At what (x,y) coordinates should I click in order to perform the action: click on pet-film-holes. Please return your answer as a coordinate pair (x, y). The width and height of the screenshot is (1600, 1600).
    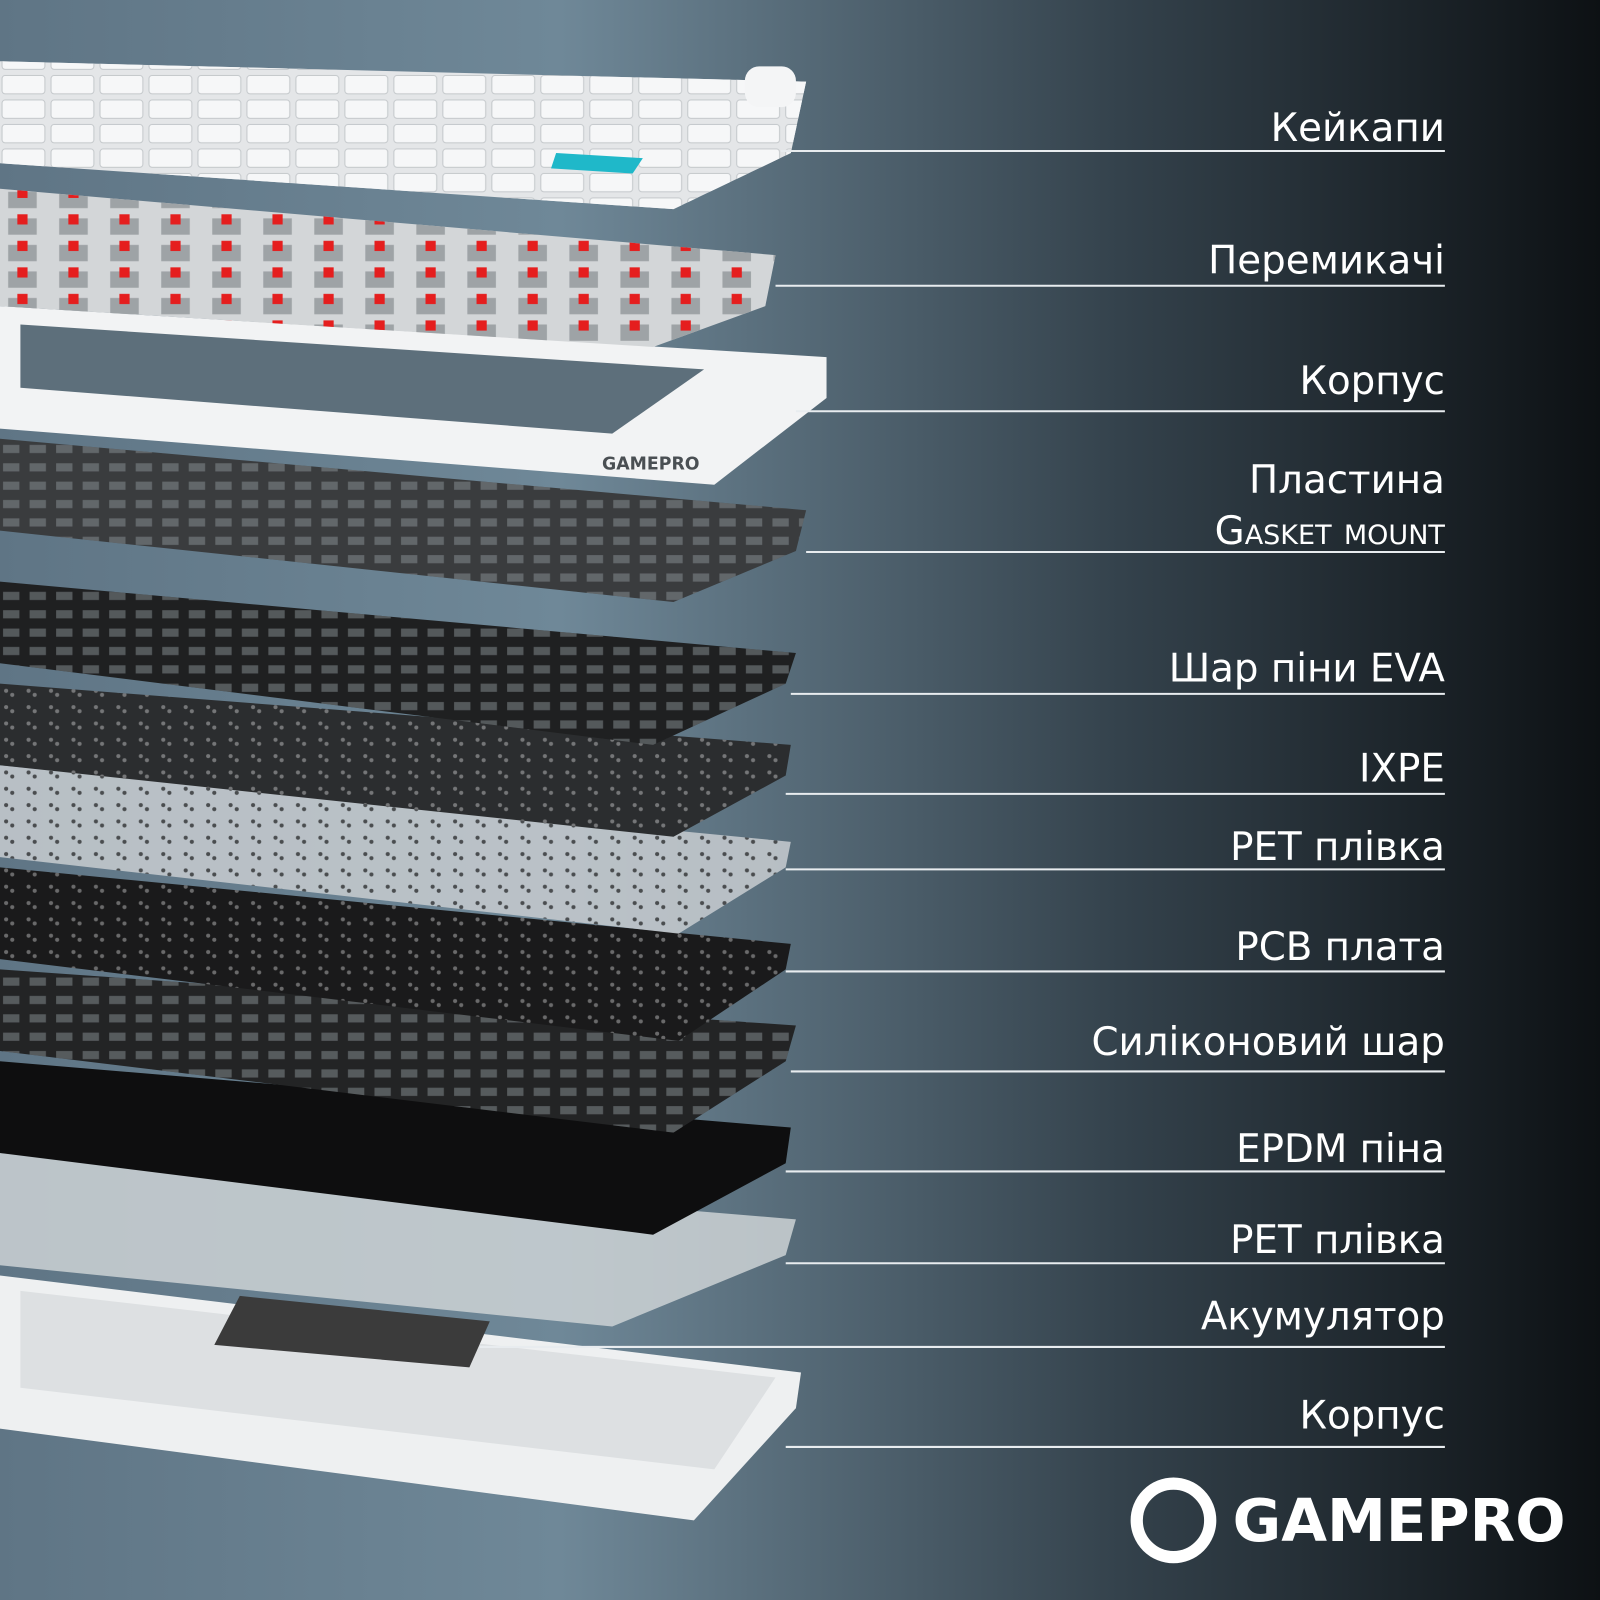
    Looking at the image, I should click on (395, 849).